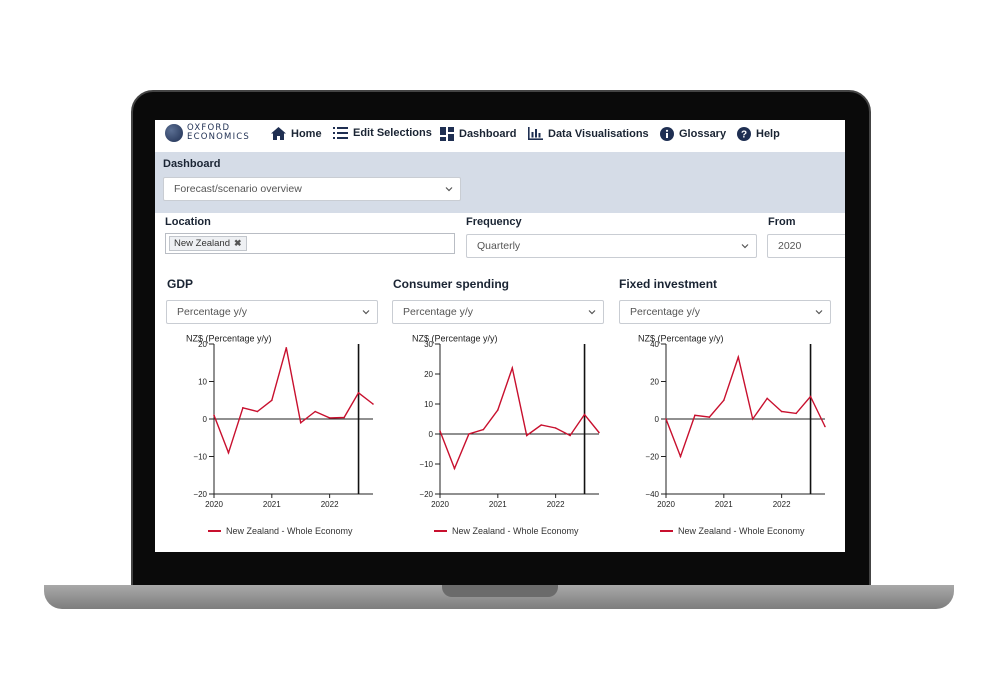  Describe the element at coordinates (310, 243) in the screenshot. I see `location-input: New Zealand ✖` at that location.